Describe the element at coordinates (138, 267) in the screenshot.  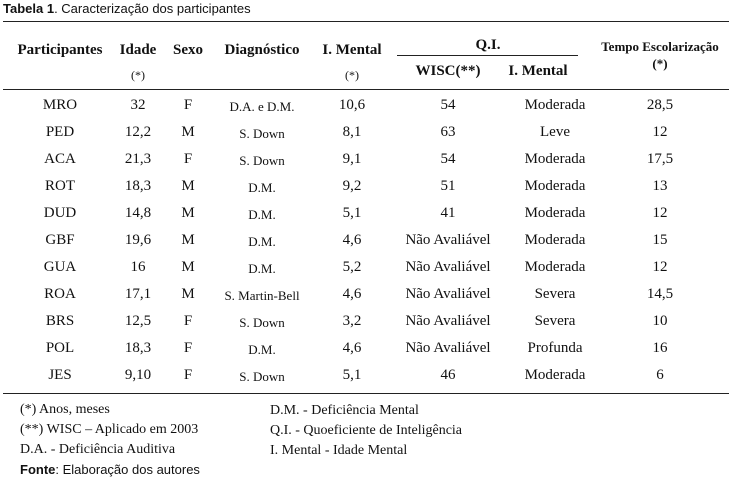
I see `cell: 16` at that location.